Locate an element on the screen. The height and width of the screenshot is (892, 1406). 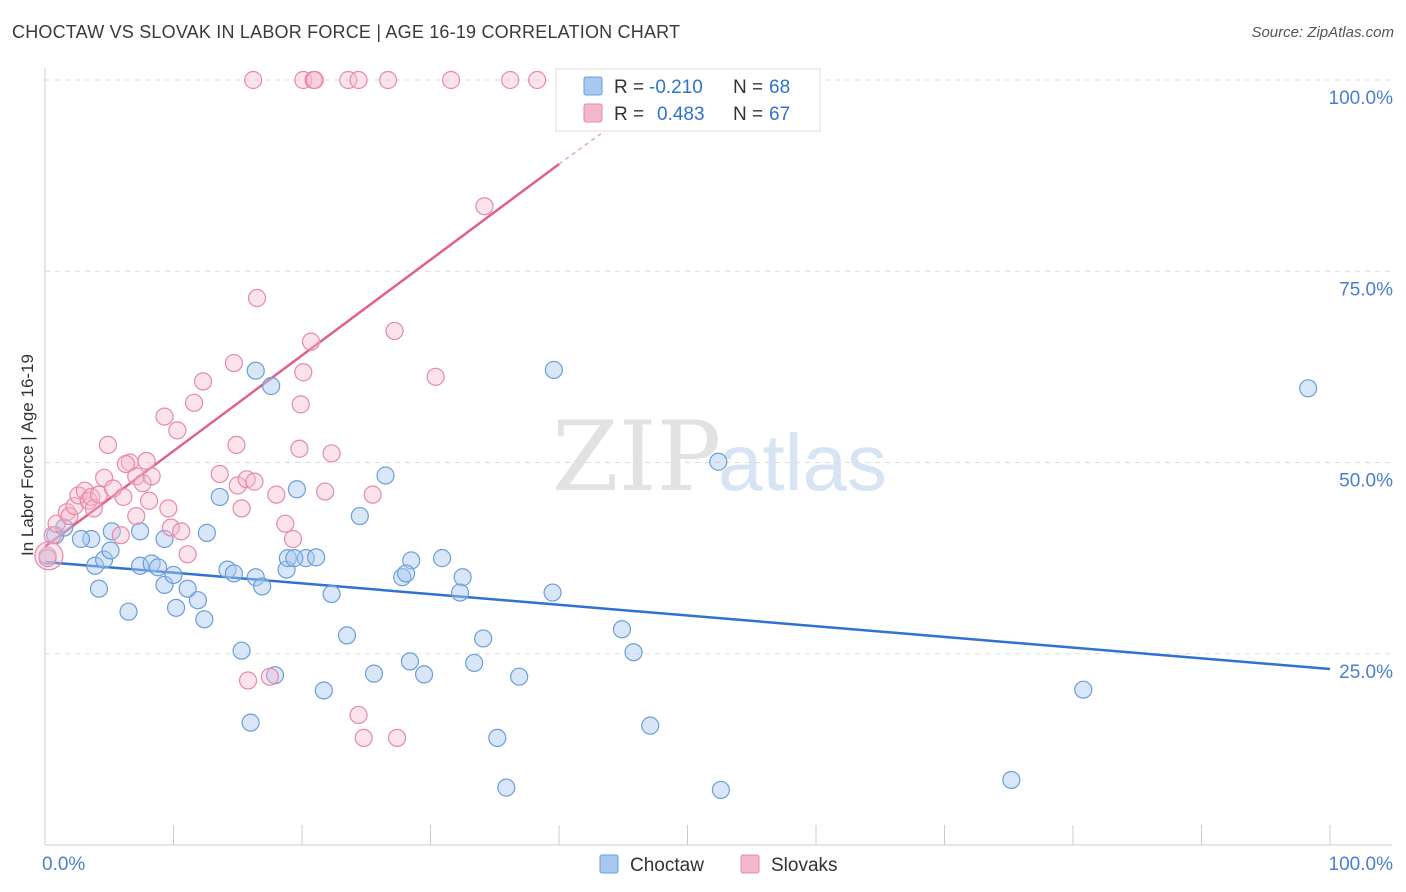
legend-swatch-choctaw is located at coordinates (593, 86).